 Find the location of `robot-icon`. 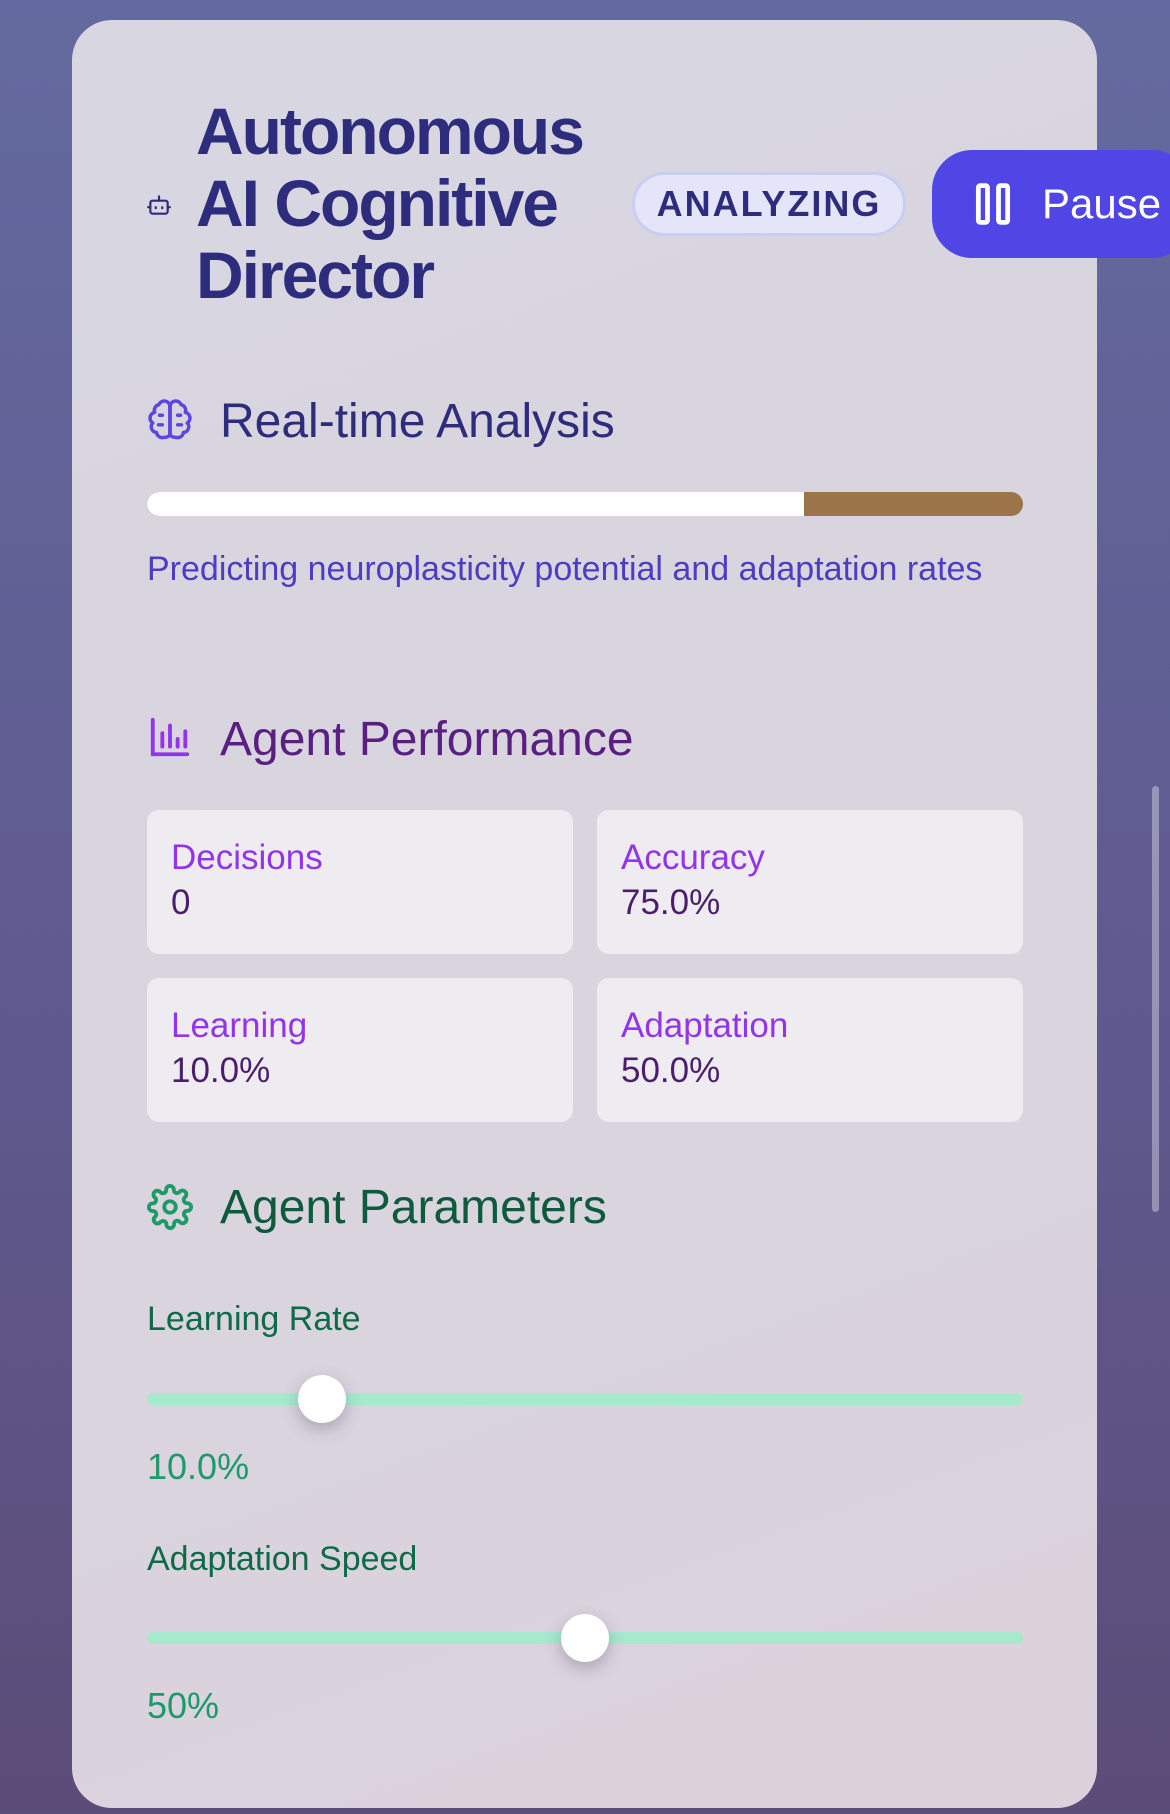

robot-icon is located at coordinates (159, 205).